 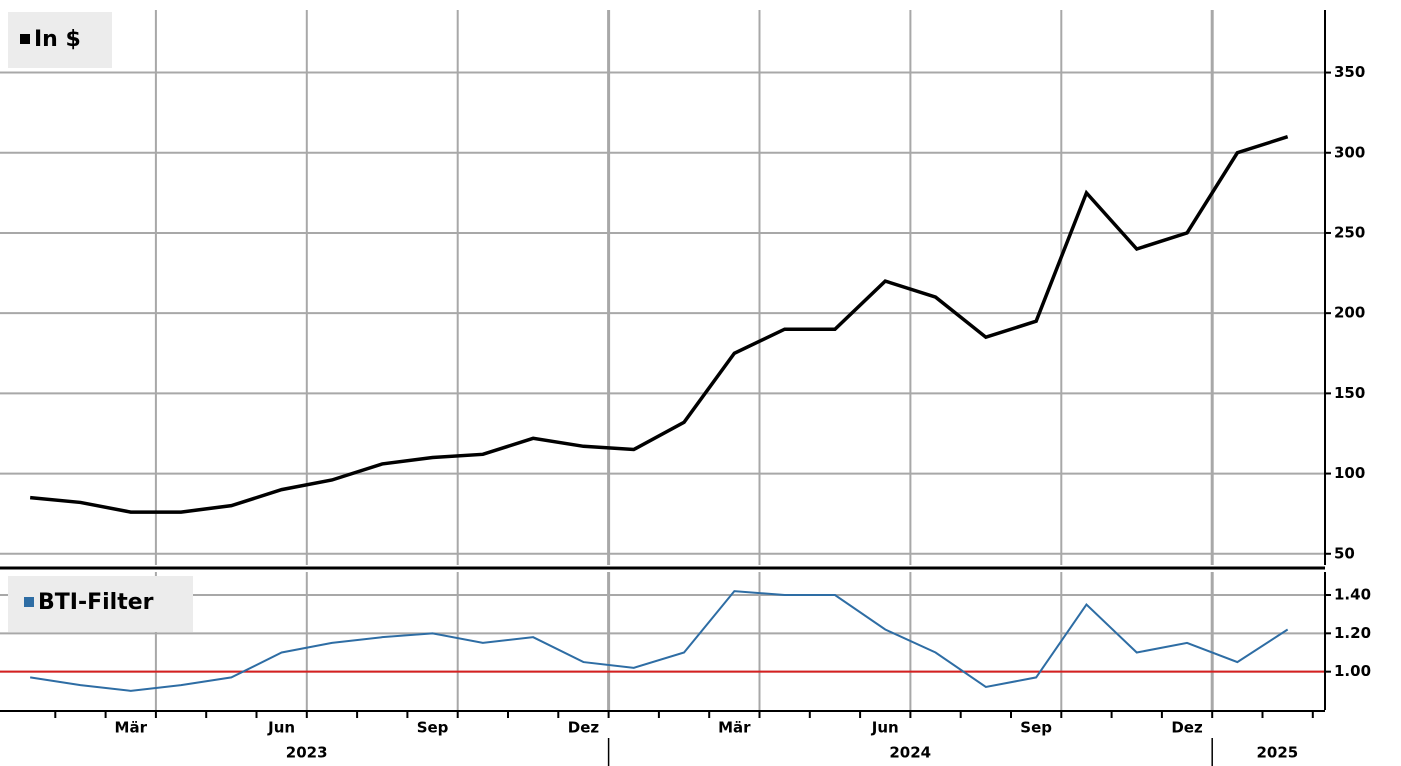 What do you see at coordinates (57, 39) in the screenshot?
I see `legend-label: In $` at bounding box center [57, 39].